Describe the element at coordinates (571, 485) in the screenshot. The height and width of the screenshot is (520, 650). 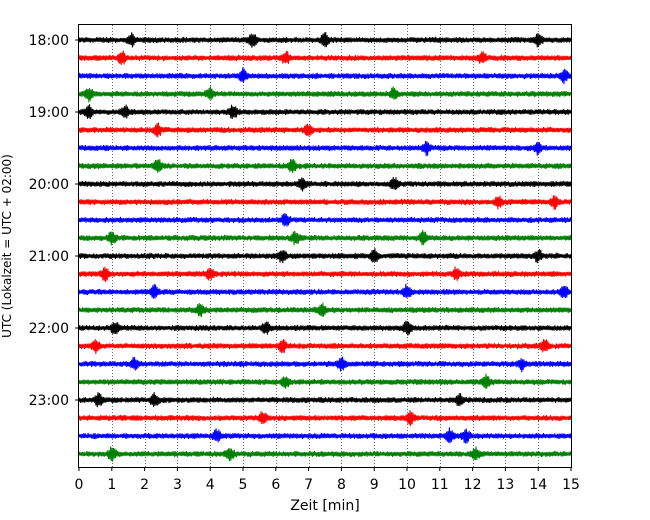
I see `x-tick-label: 15` at that location.